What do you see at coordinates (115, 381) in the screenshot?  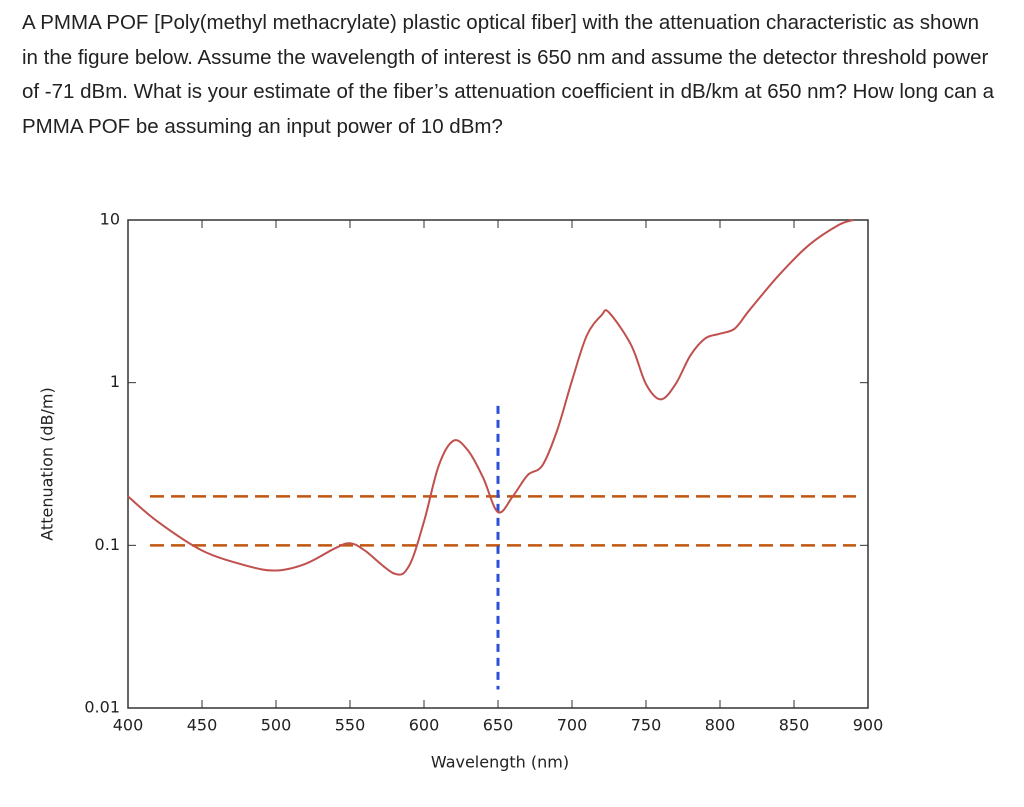 I see `y-tick-label: 1` at bounding box center [115, 381].